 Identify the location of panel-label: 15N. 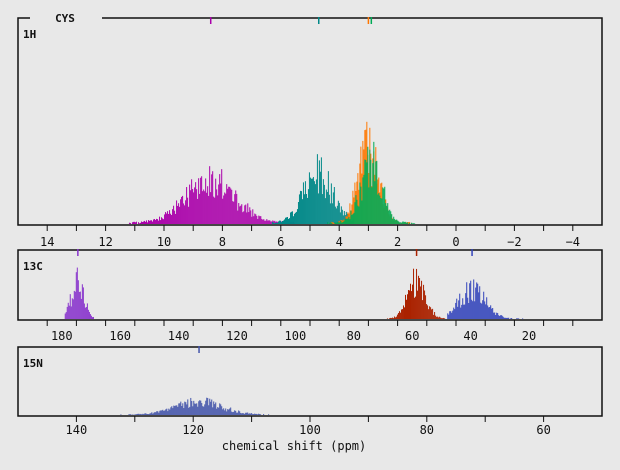
(33, 363).